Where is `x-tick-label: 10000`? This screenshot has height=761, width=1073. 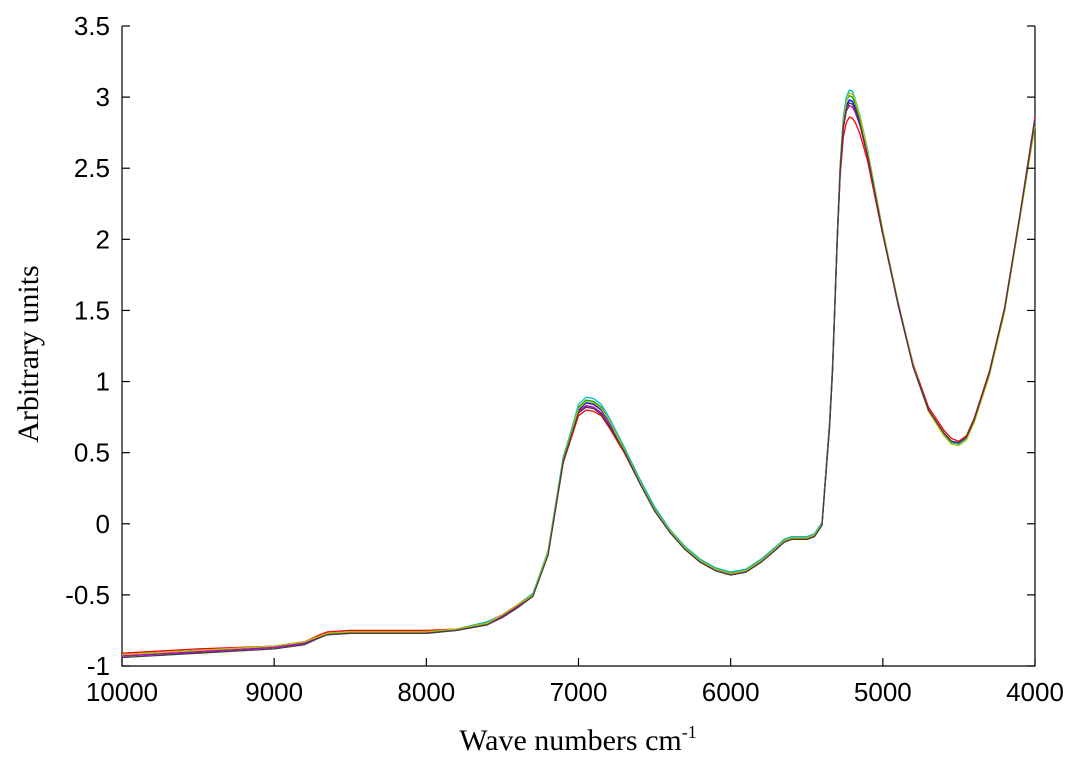 x-tick-label: 10000 is located at coordinates (122, 692).